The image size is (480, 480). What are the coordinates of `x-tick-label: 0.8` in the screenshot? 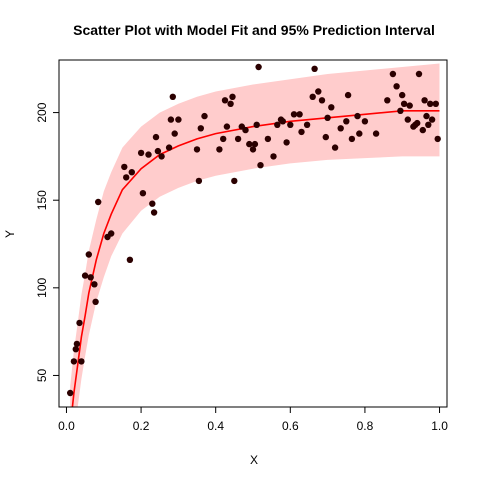 It's located at (365, 426).